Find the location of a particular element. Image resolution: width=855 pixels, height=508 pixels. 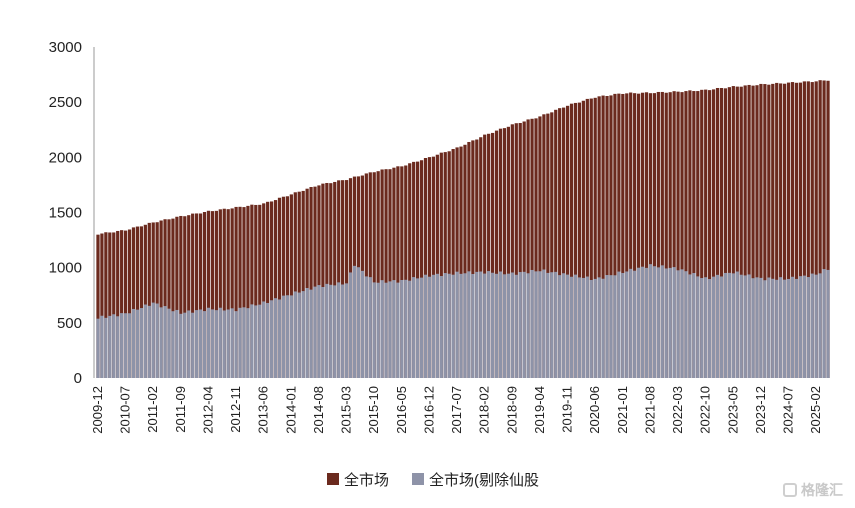

x-tick-label: 2018-09 is located at coordinates (511, 410).